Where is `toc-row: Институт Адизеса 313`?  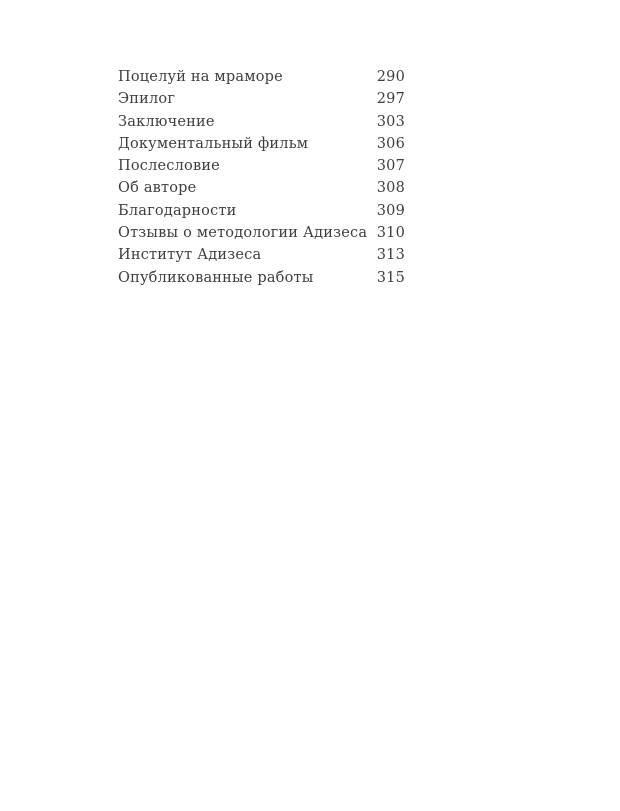 toc-row: Институт Адизеса 313 is located at coordinates (261, 255).